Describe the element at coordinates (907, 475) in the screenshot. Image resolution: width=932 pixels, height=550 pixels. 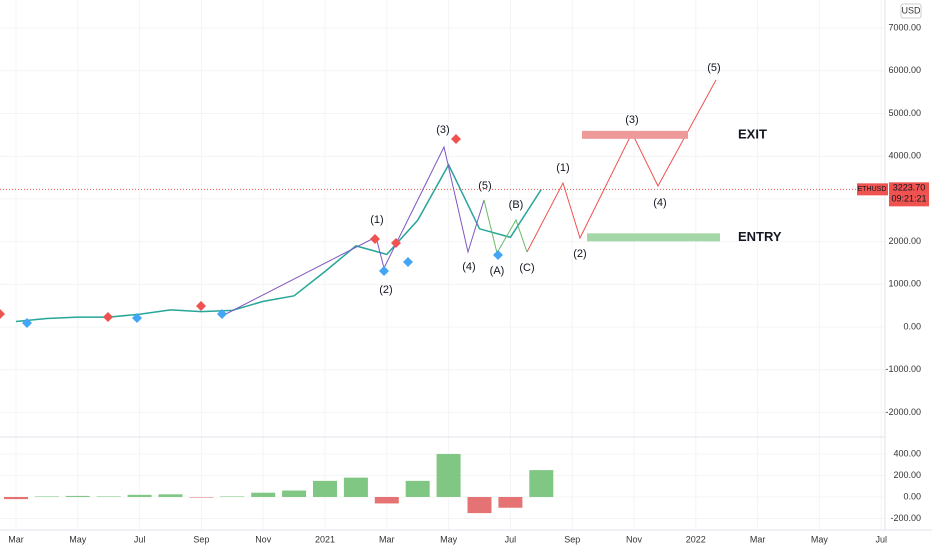
I see `y-tick-label: 200.00` at that location.